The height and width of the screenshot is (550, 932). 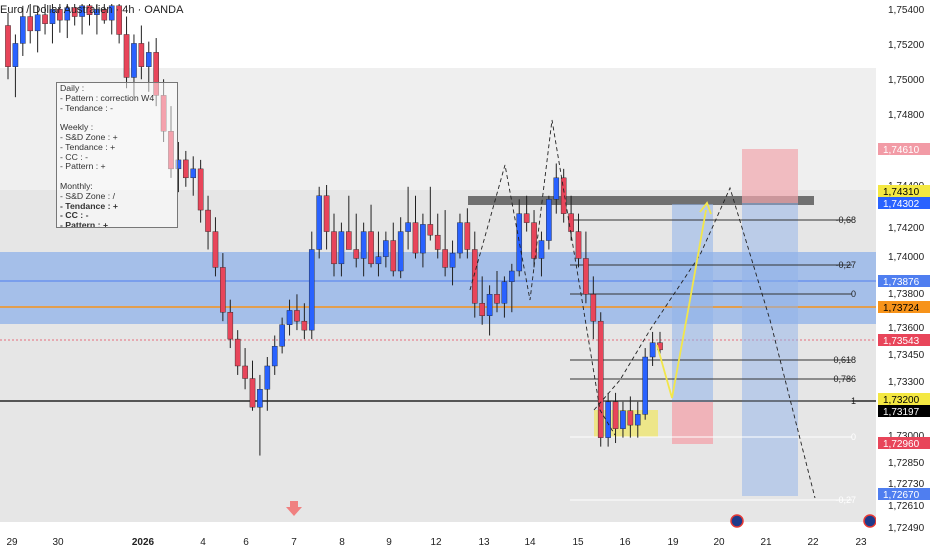 What do you see at coordinates (86, 107) in the screenshot?
I see `note-line: - Tendance : -` at bounding box center [86, 107].